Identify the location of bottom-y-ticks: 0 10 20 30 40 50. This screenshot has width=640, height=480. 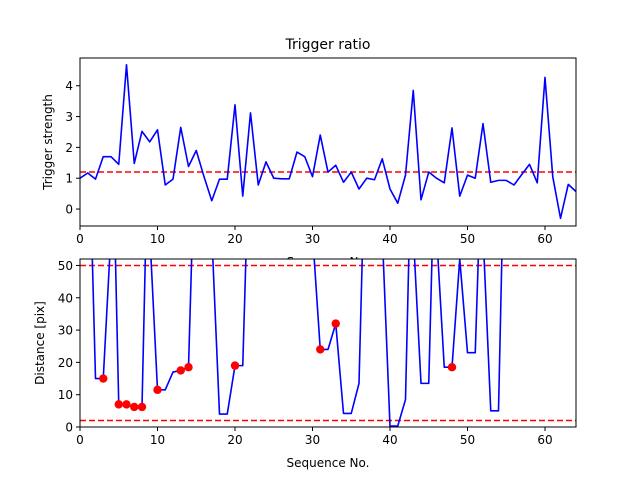
(69, 347).